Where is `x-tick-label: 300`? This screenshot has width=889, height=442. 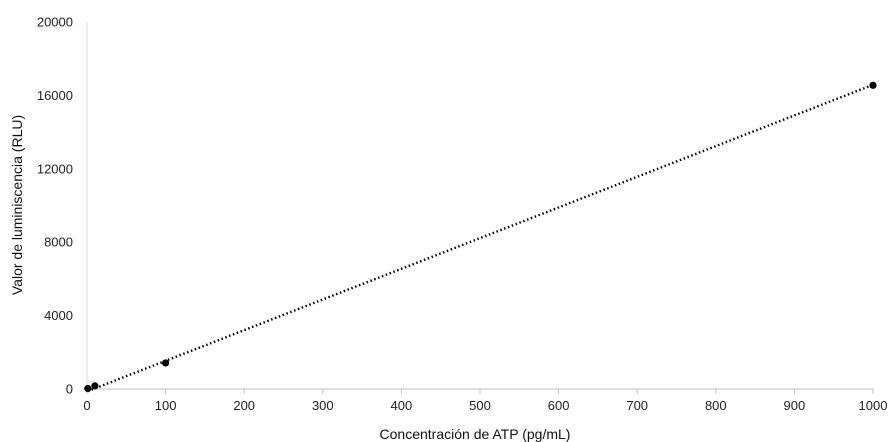 x-tick-label: 300 is located at coordinates (323, 405).